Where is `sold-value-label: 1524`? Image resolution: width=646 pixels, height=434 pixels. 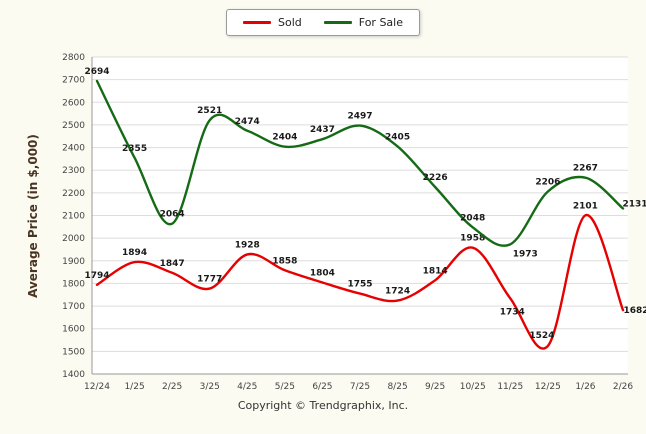
sold-value-label: 1524 is located at coordinates (541, 336).